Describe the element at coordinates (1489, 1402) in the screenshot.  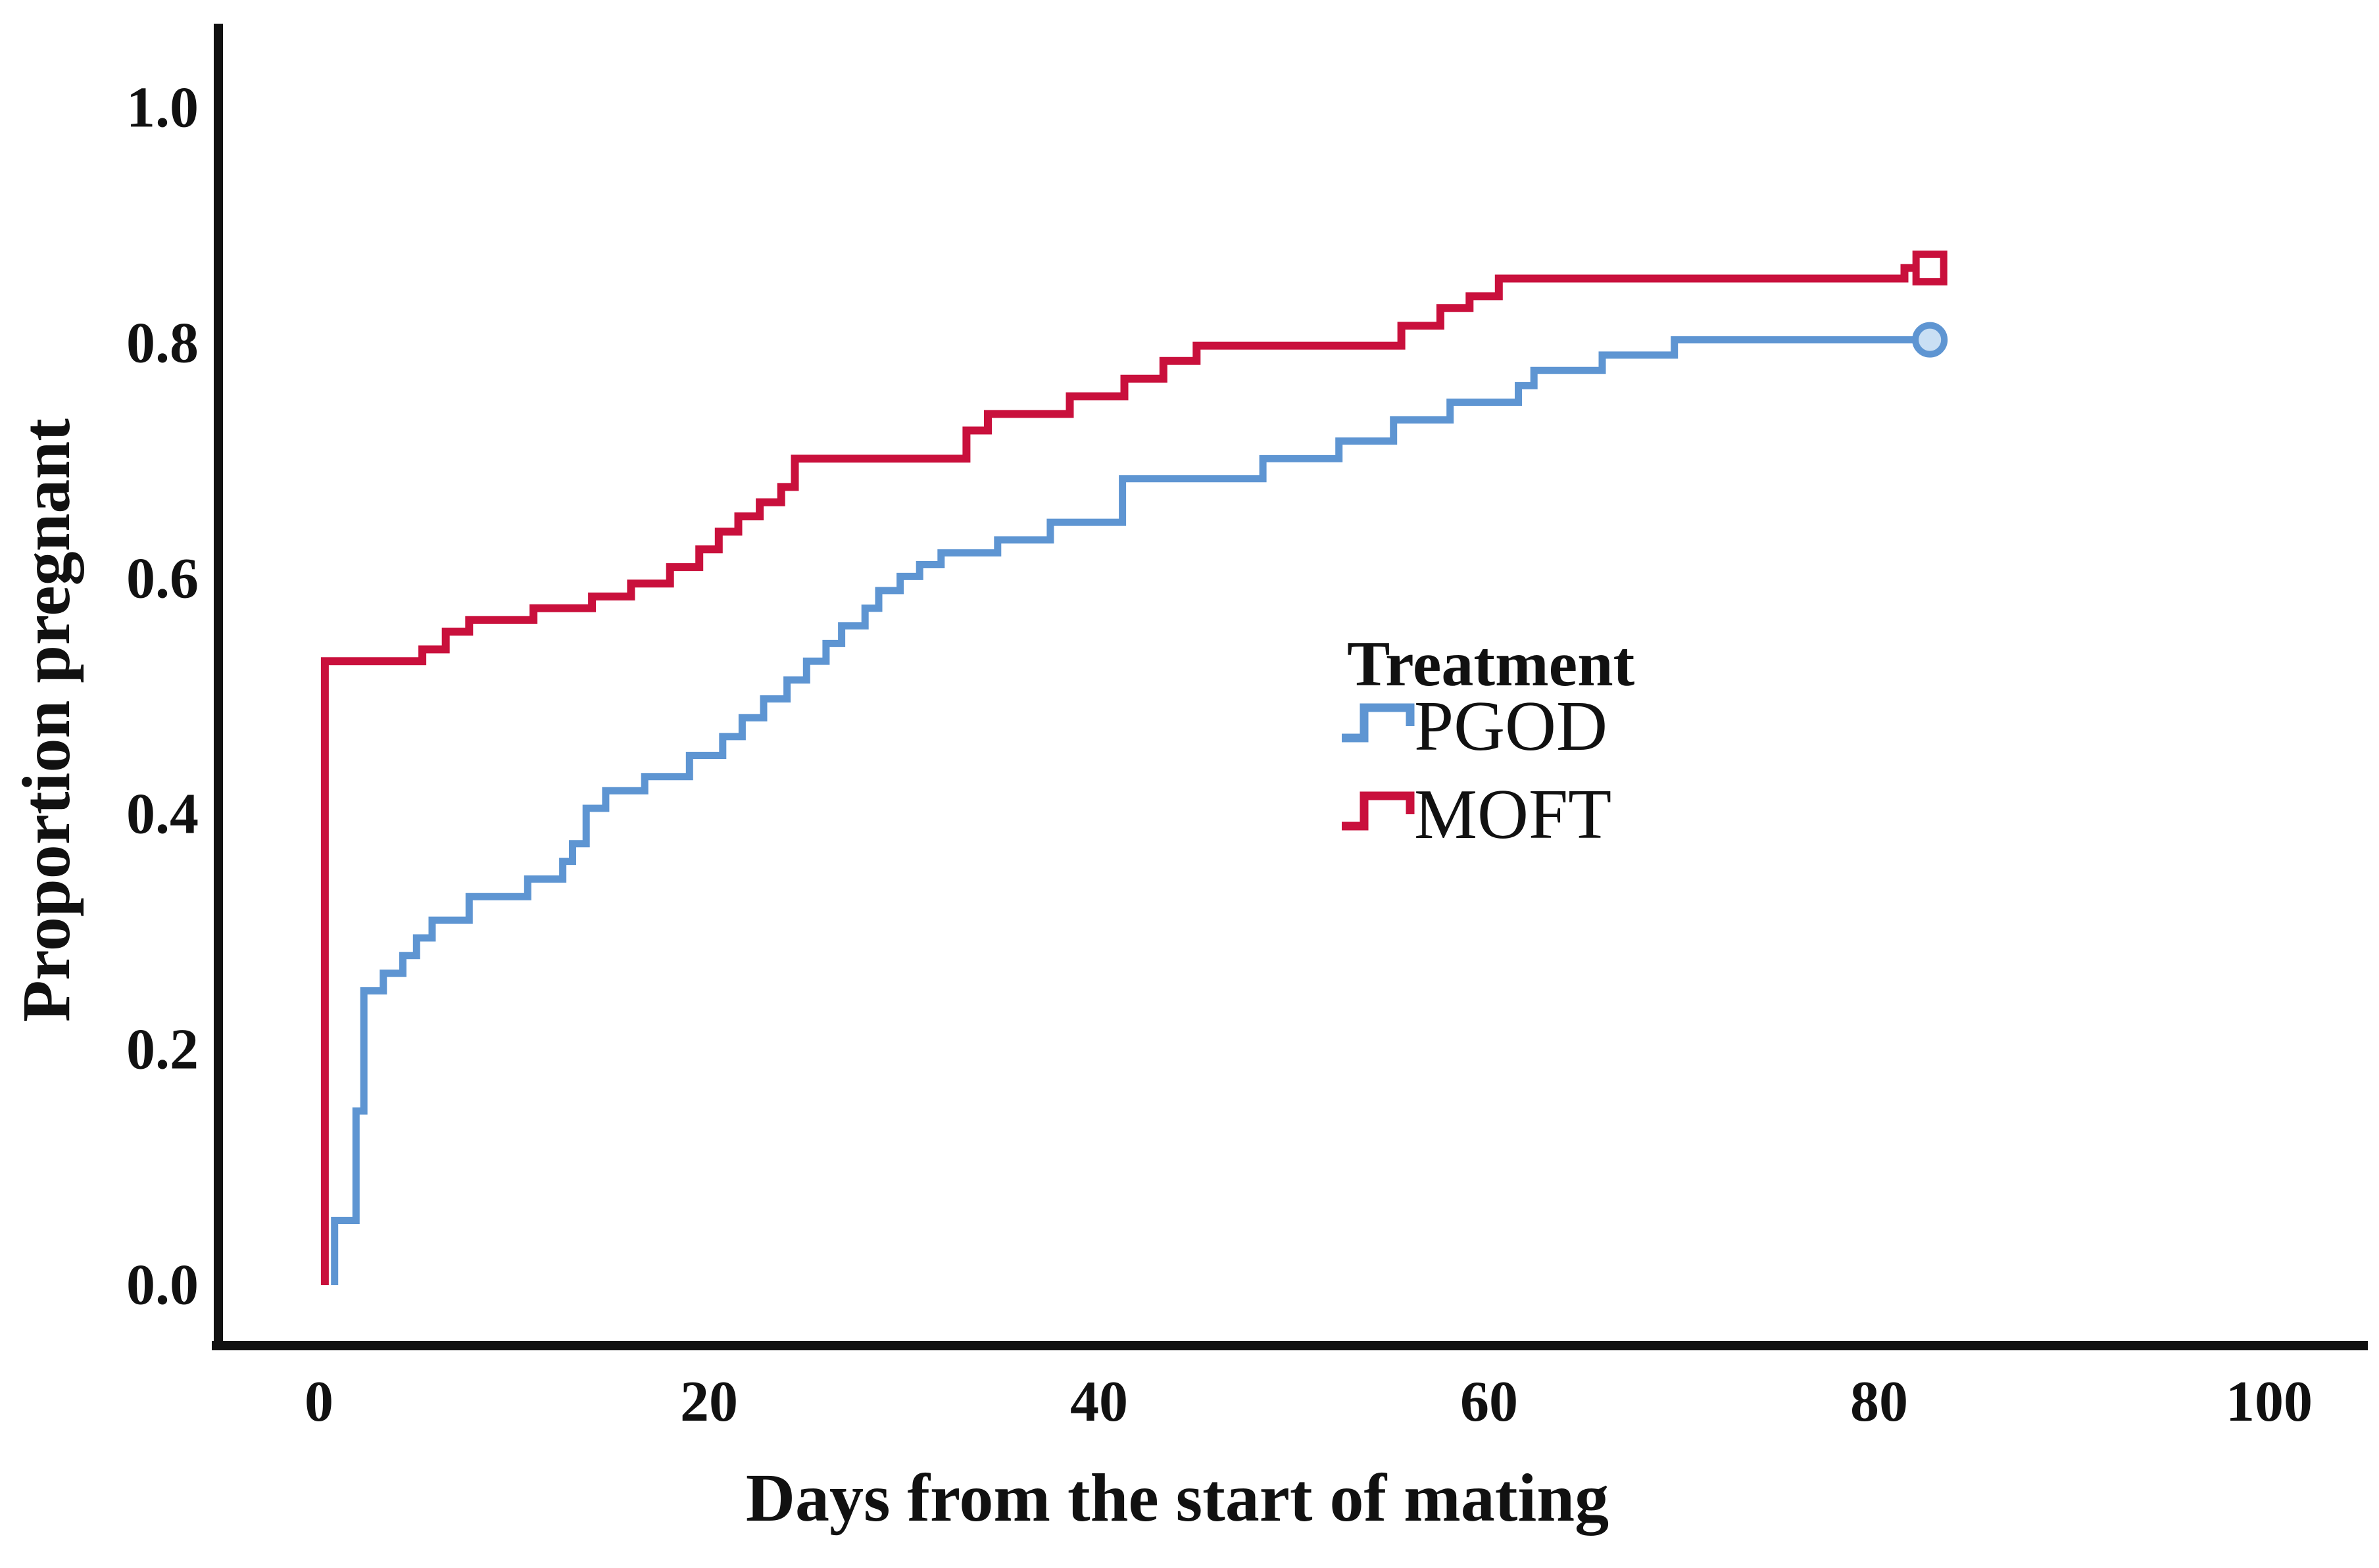
I see `x-tick-60: 60` at that location.